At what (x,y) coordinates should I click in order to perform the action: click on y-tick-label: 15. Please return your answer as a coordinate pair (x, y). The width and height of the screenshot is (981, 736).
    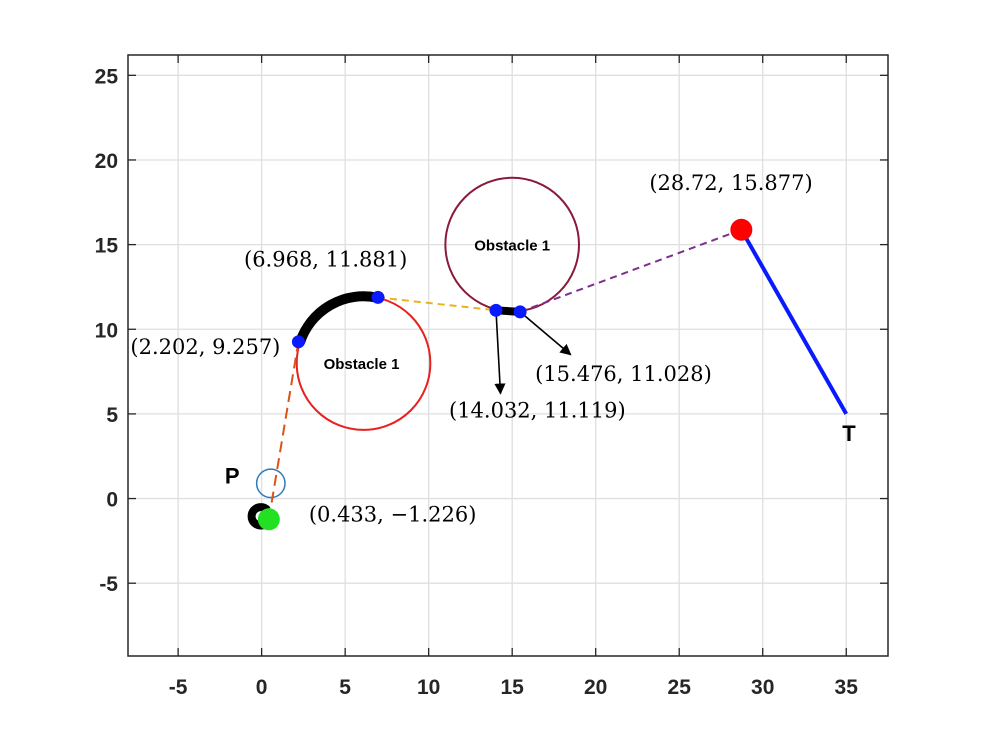
    Looking at the image, I should click on (107, 246).